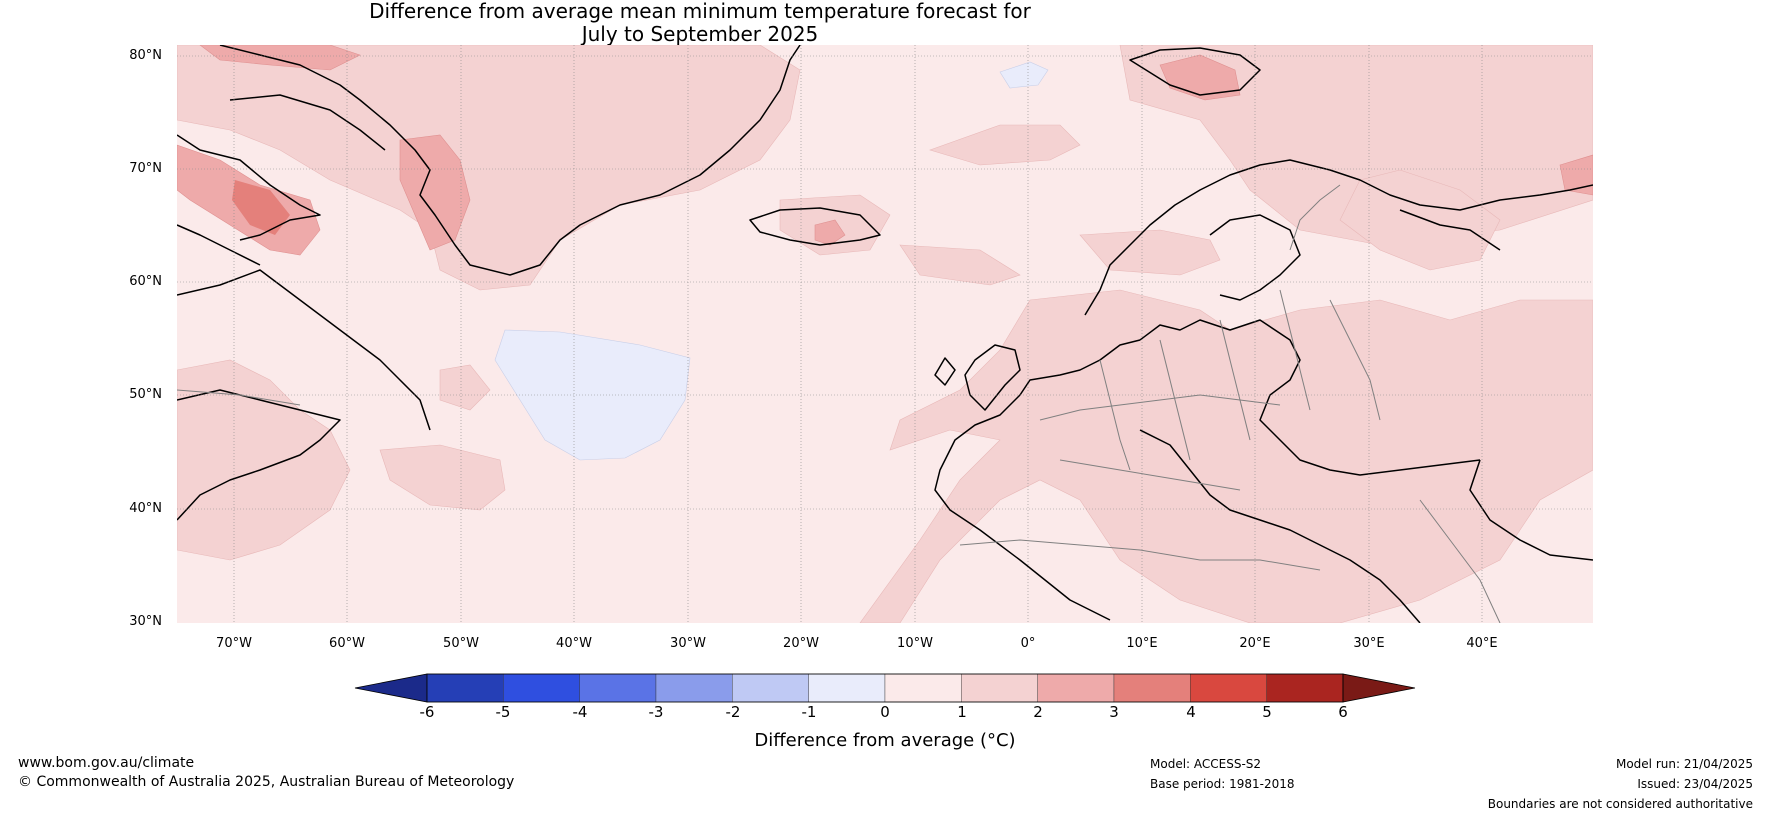  I want to click on colorbar-tick: 5, so click(1267, 712).